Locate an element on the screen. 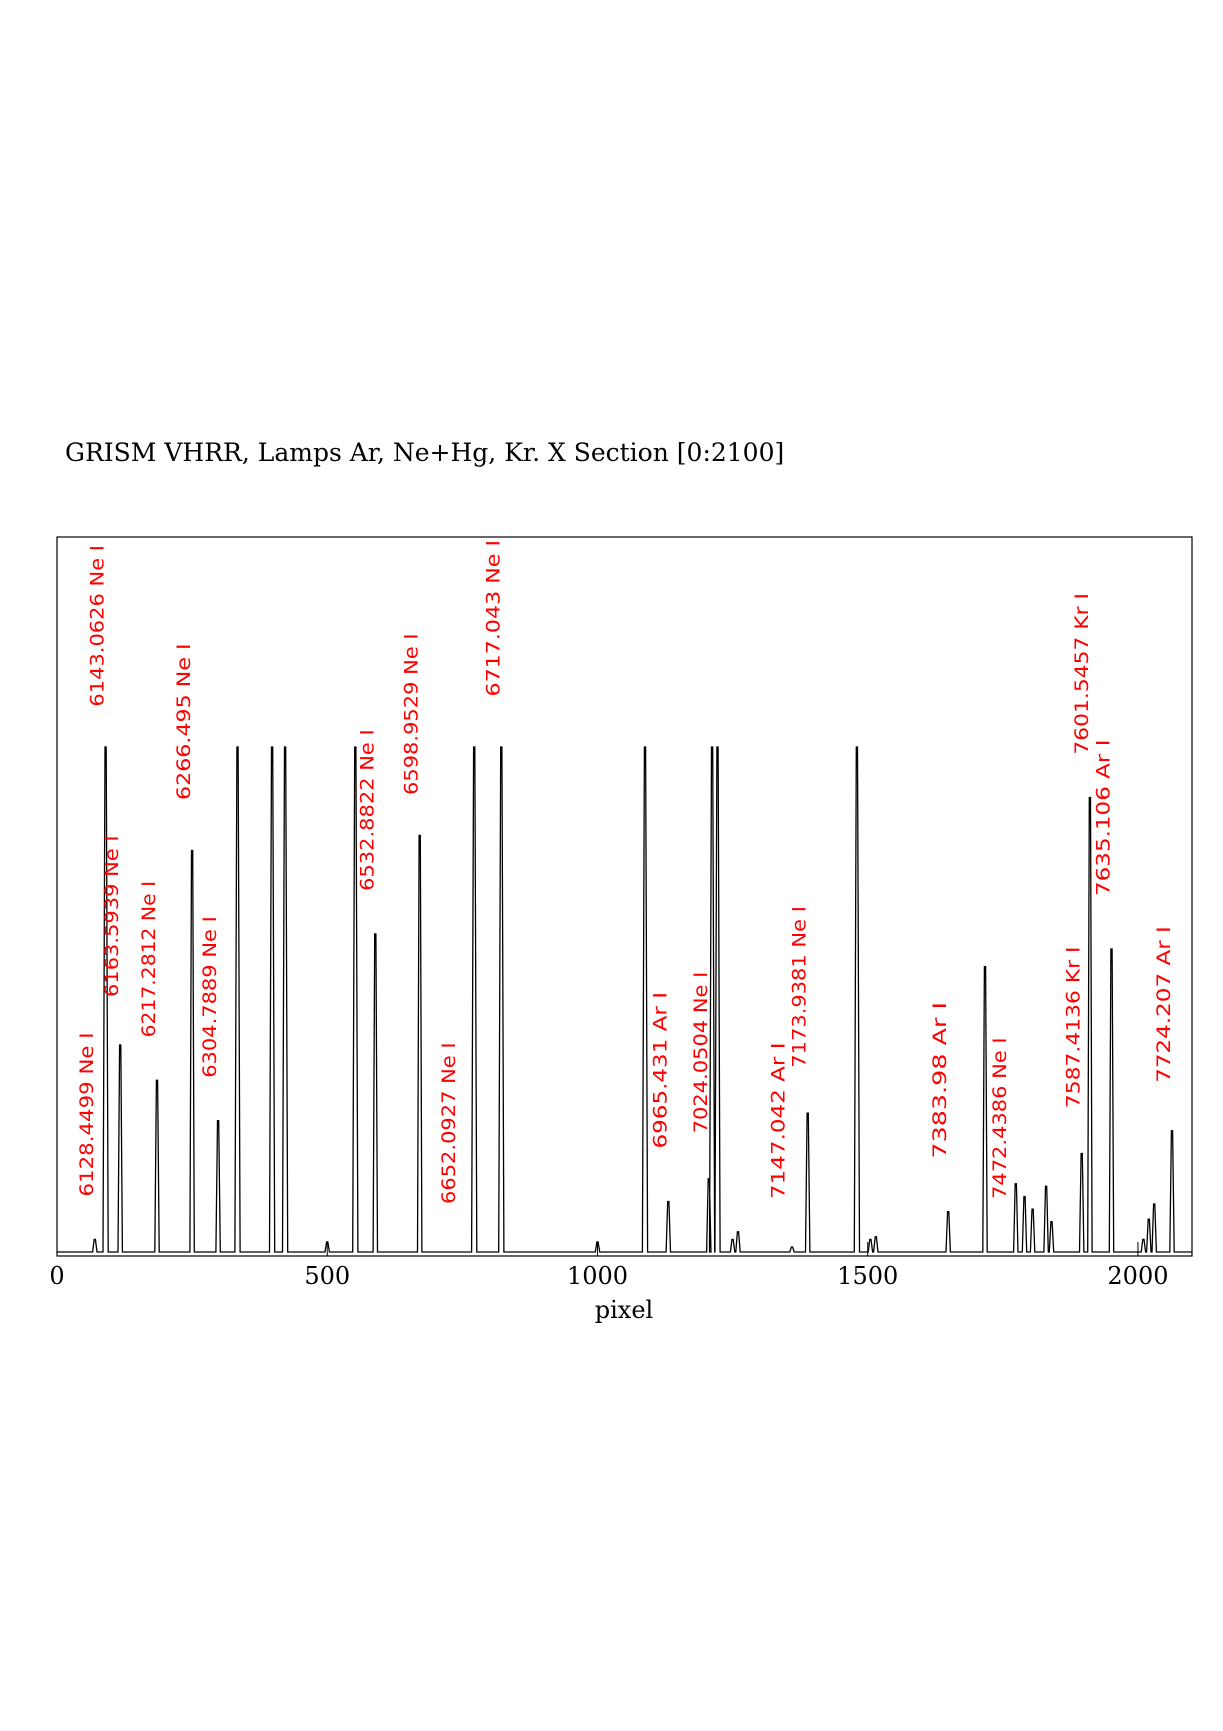 This screenshot has width=1223, height=1731. line-id-label: 6717.043 Ne I is located at coordinates (493, 618).